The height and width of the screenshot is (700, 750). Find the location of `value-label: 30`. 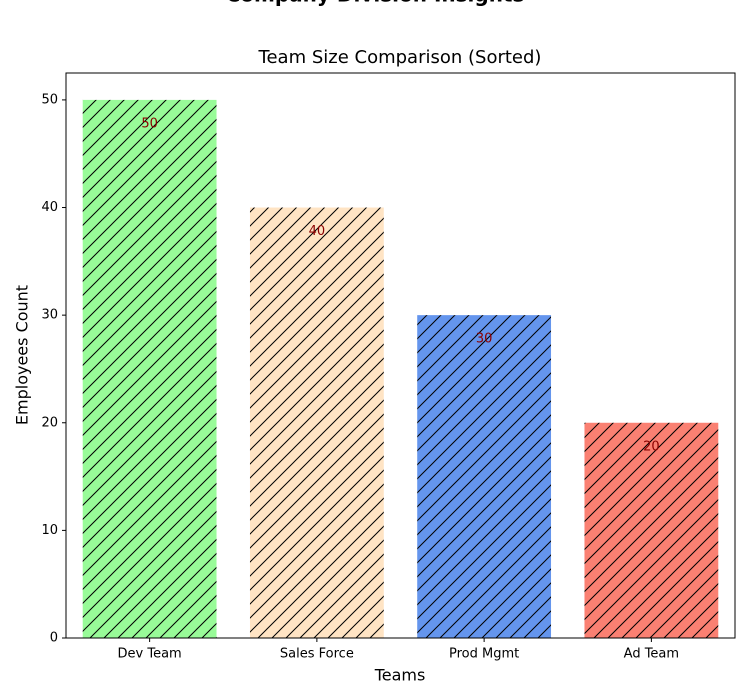

value-label: 30 is located at coordinates (484, 339).